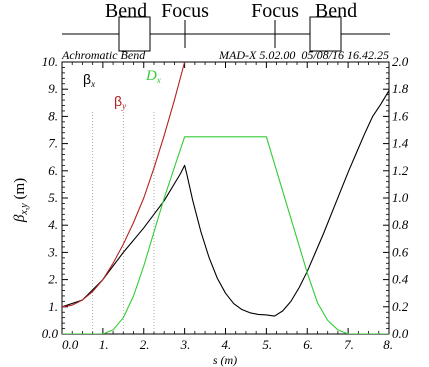 The height and width of the screenshot is (367, 429). I want to click on y-right-tick-label: 1.8, so click(400, 88).